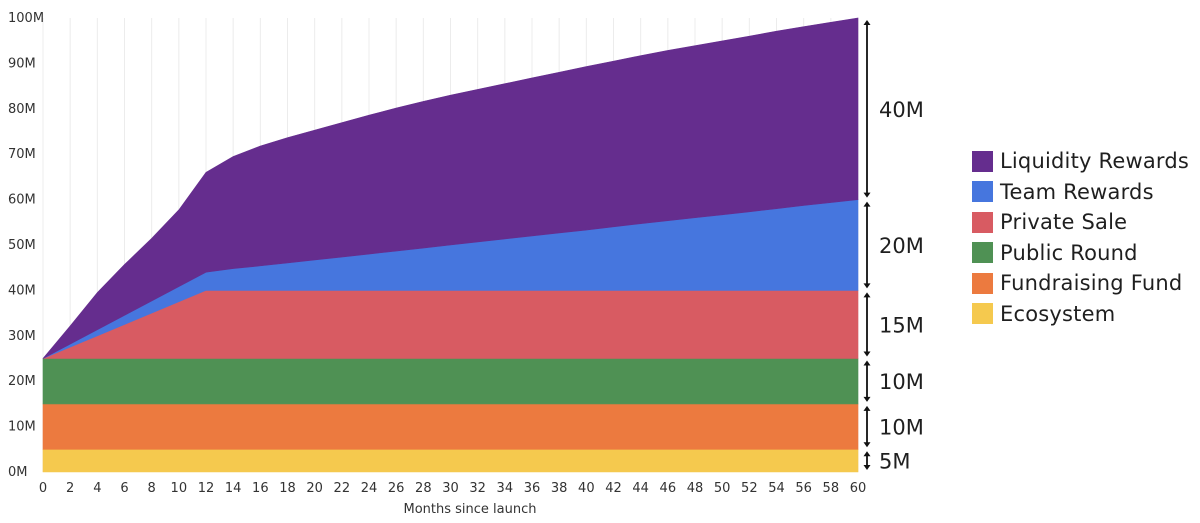 The width and height of the screenshot is (1200, 523). What do you see at coordinates (179, 488) in the screenshot?
I see `x-tick-label: 10` at bounding box center [179, 488].